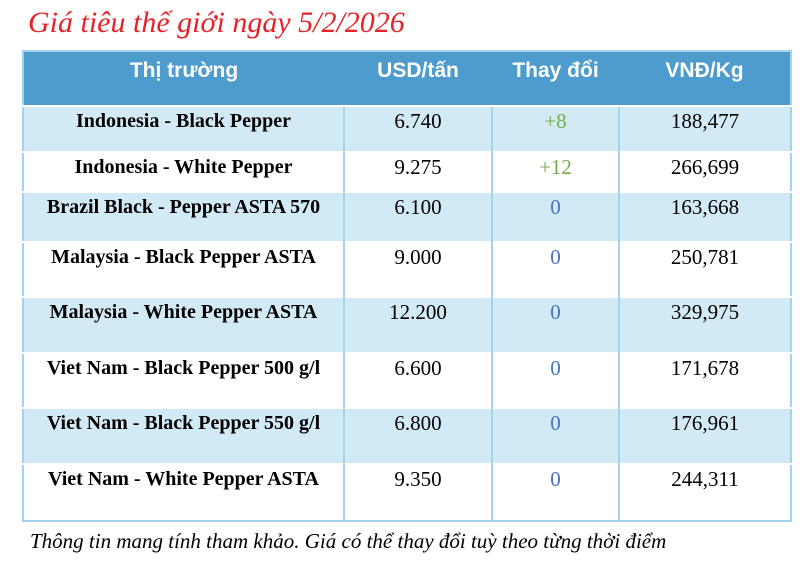 The width and height of the screenshot is (800, 577). Describe the element at coordinates (417, 491) in the screenshot. I see `cell-usd-per-ton: 9.350` at that location.